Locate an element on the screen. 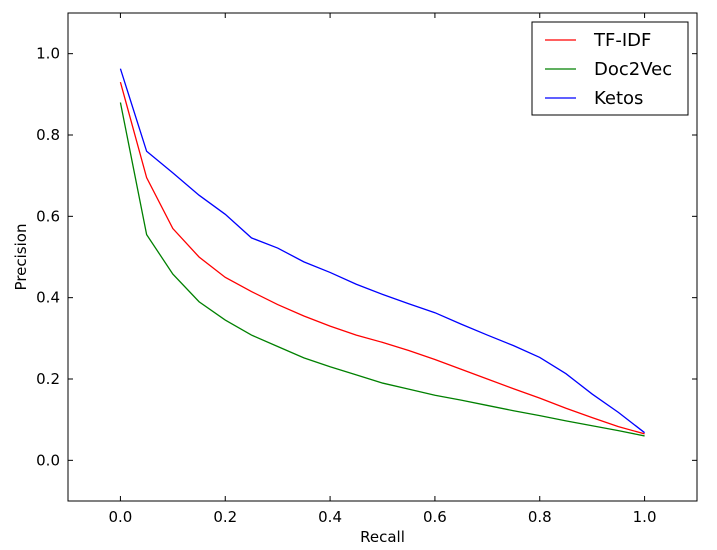 Image resolution: width=717 pixels, height=550 pixels. x-tick-label: 1.0 is located at coordinates (645, 517).